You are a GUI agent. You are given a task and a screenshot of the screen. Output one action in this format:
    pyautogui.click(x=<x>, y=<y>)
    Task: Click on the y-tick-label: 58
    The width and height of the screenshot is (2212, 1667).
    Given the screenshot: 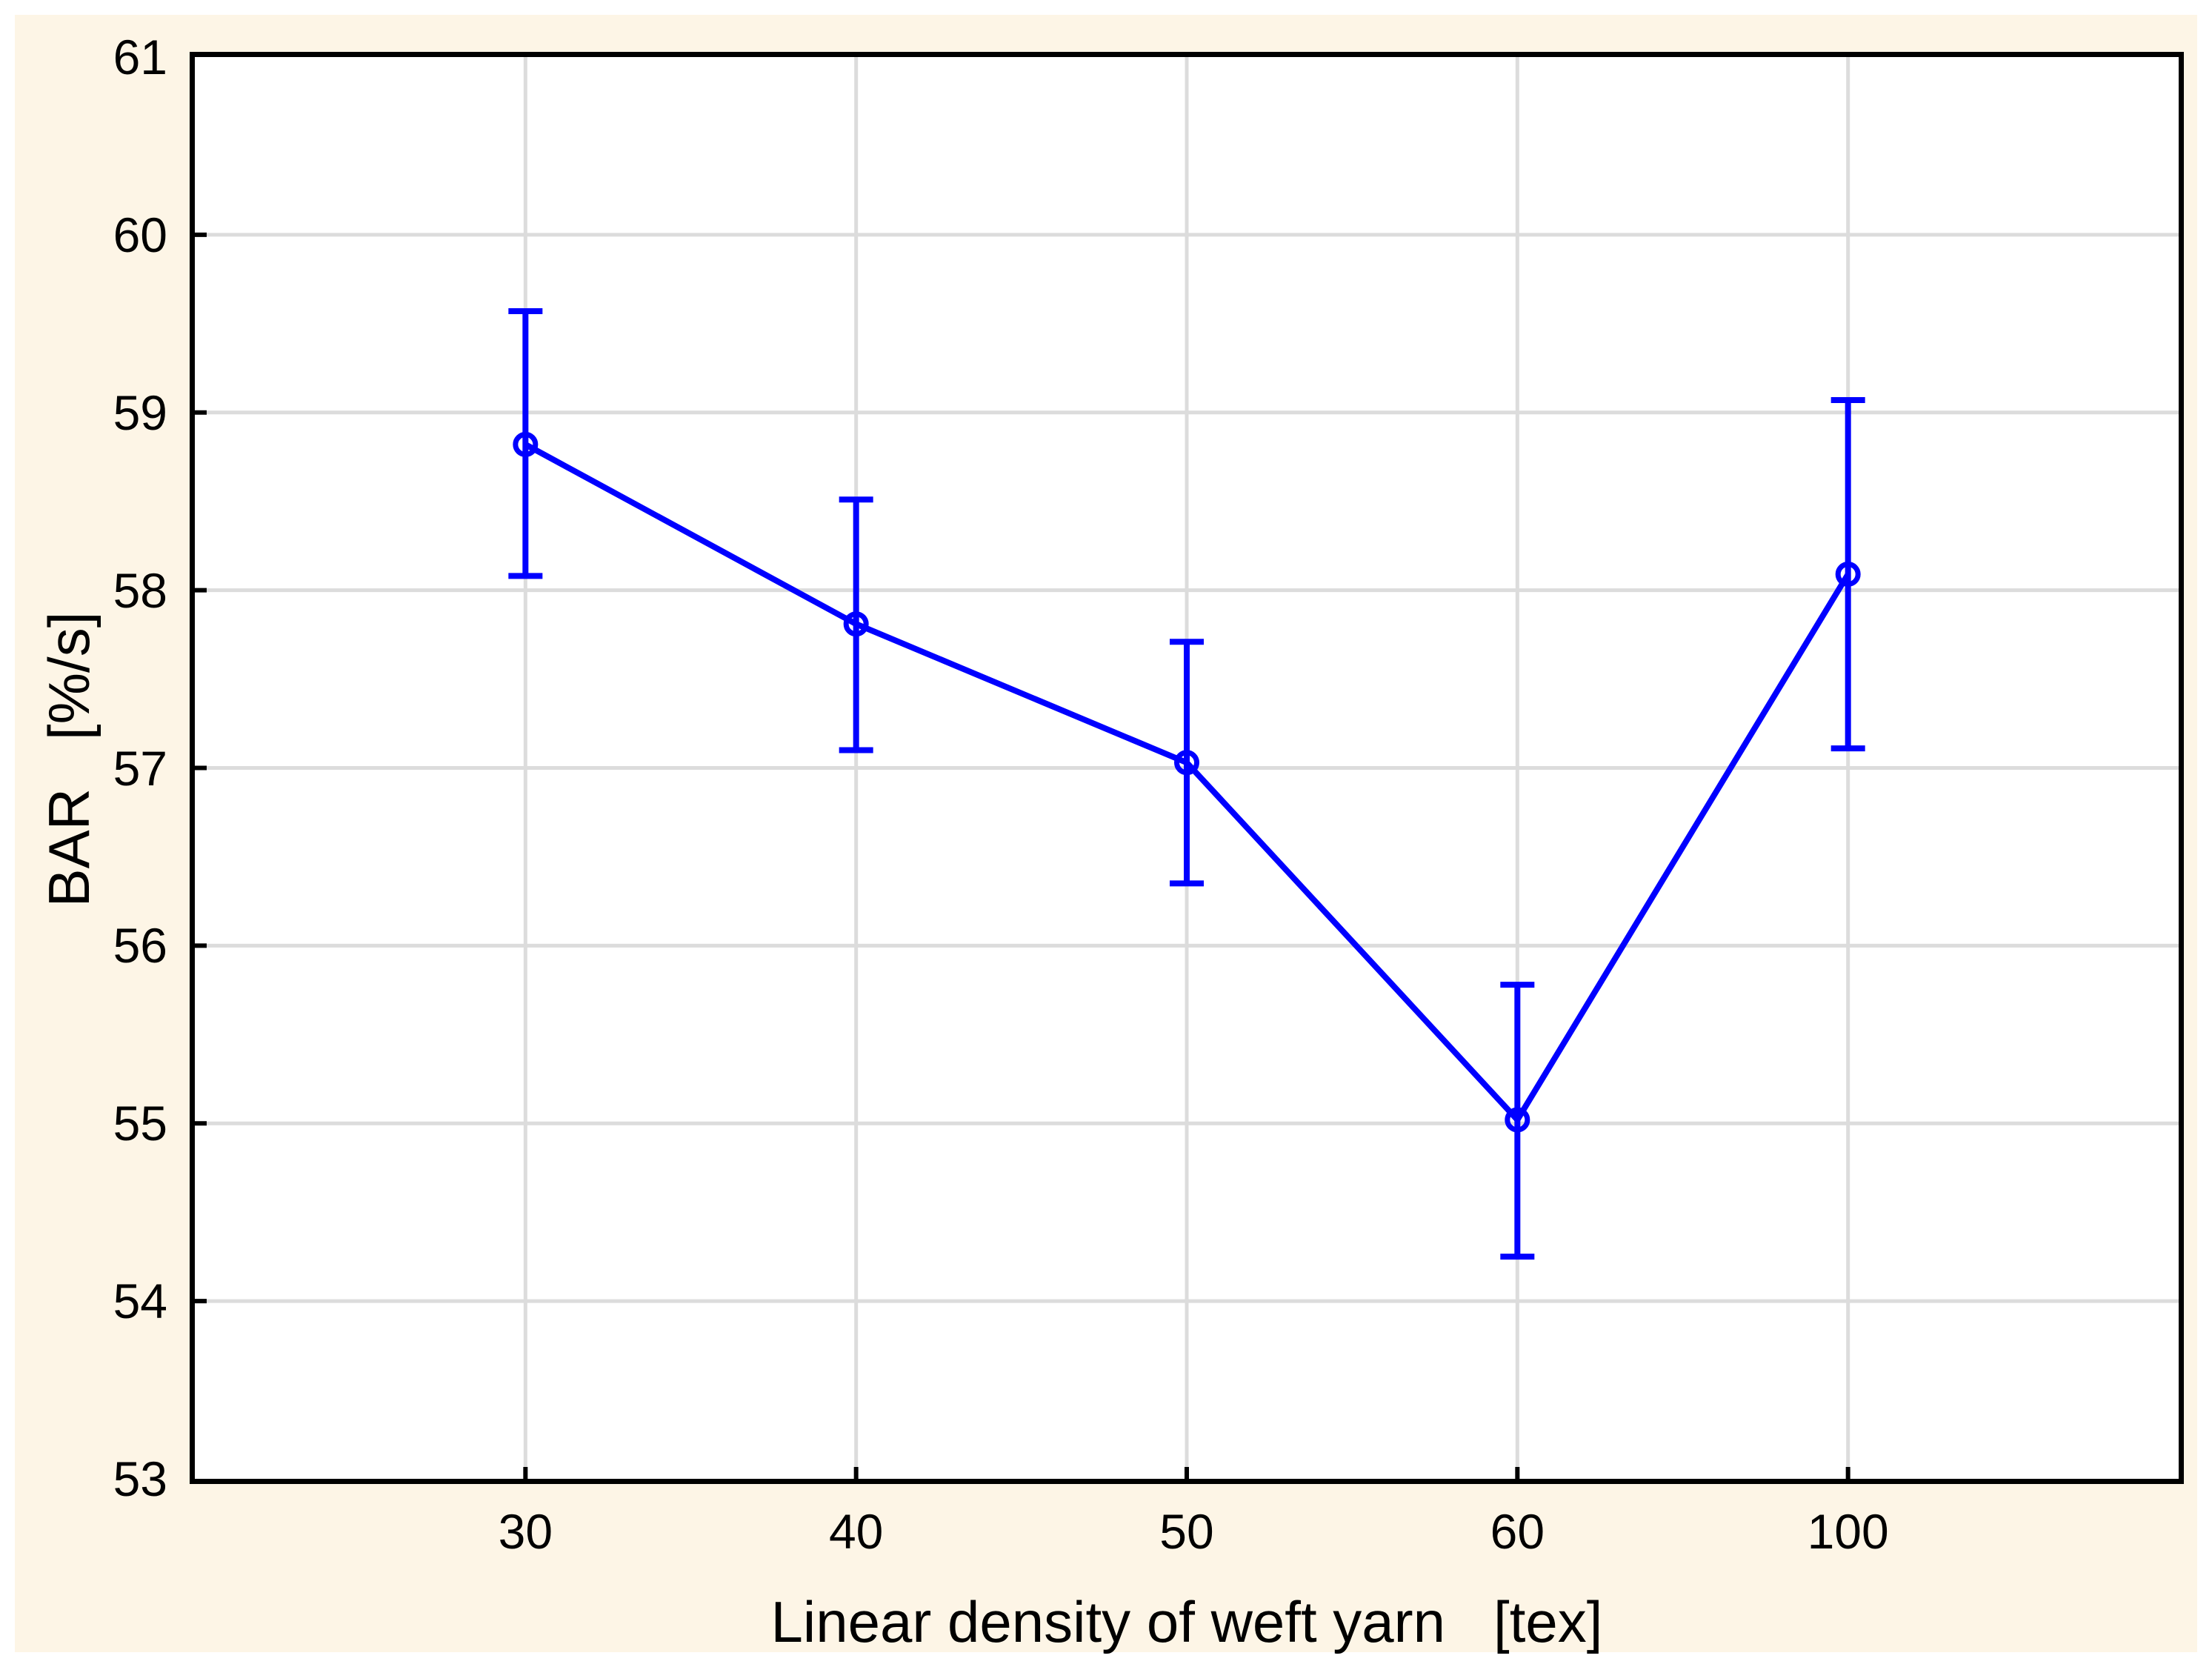 What is the action you would take?
    pyautogui.click(x=140, y=590)
    